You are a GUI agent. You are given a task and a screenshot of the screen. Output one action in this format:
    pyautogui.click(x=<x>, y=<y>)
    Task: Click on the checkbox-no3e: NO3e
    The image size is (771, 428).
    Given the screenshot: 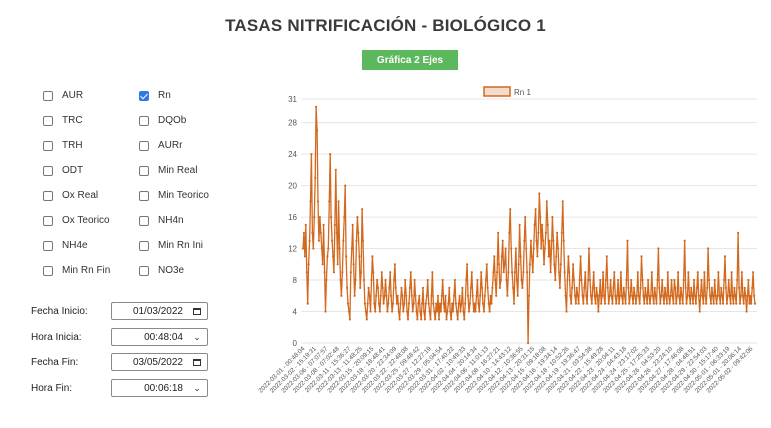 What is the action you would take?
    pyautogui.click(x=161, y=270)
    